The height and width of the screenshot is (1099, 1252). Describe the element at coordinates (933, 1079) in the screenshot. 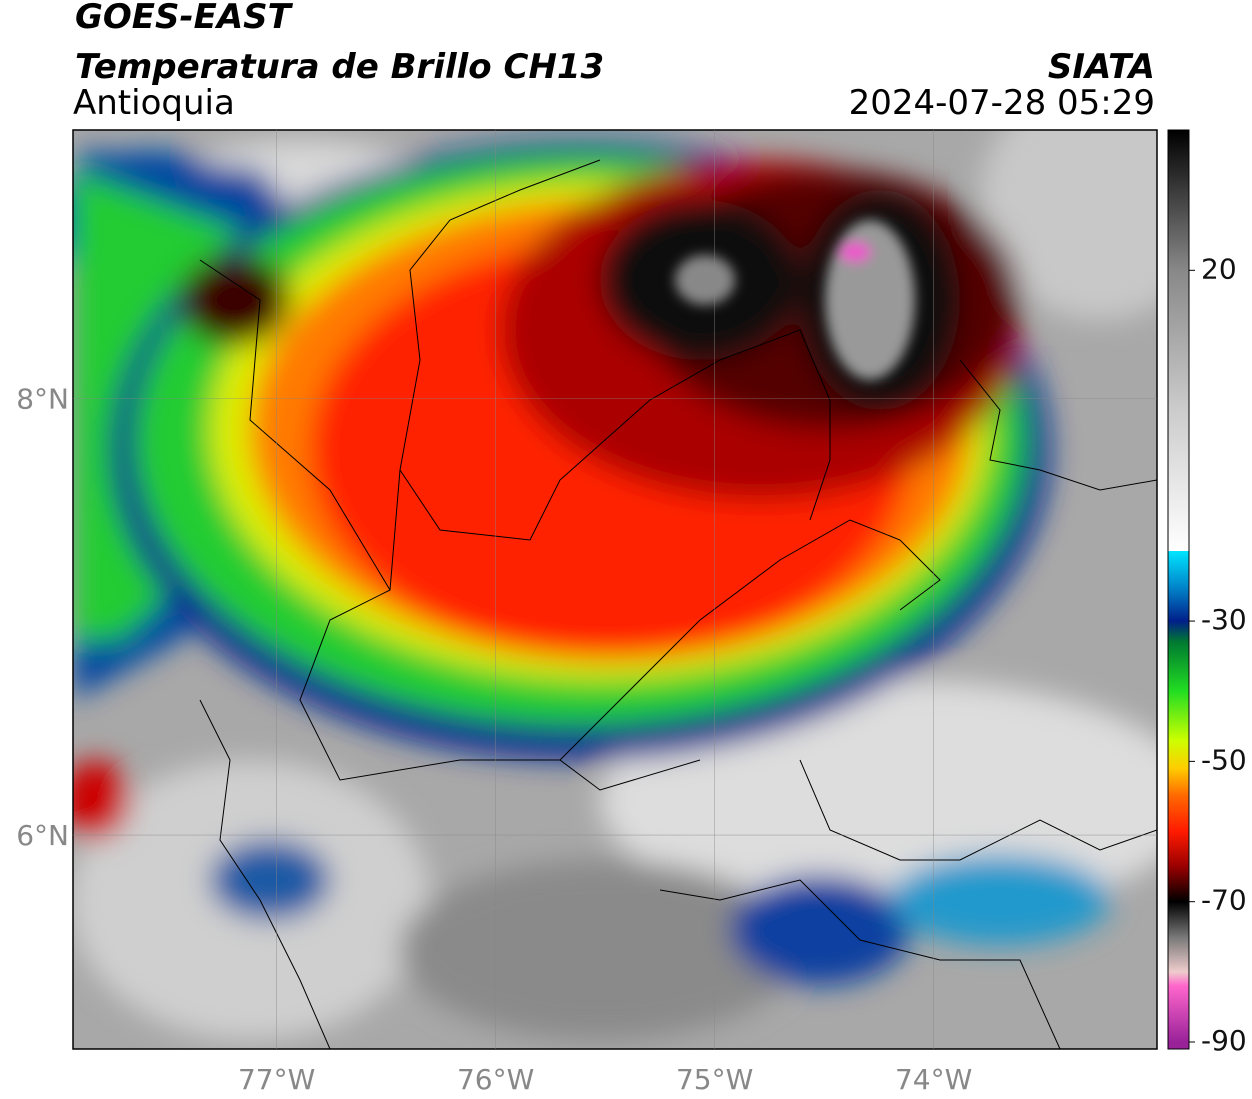

I see `x-tick-label: 74°W` at that location.